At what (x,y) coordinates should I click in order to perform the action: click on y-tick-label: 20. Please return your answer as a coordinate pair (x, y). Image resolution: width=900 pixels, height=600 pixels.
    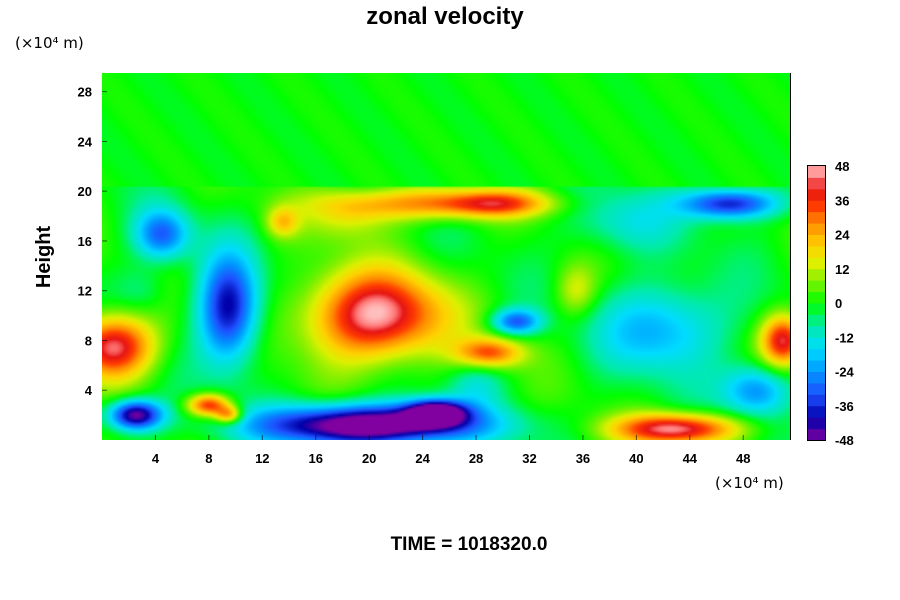
    Looking at the image, I should click on (85, 191).